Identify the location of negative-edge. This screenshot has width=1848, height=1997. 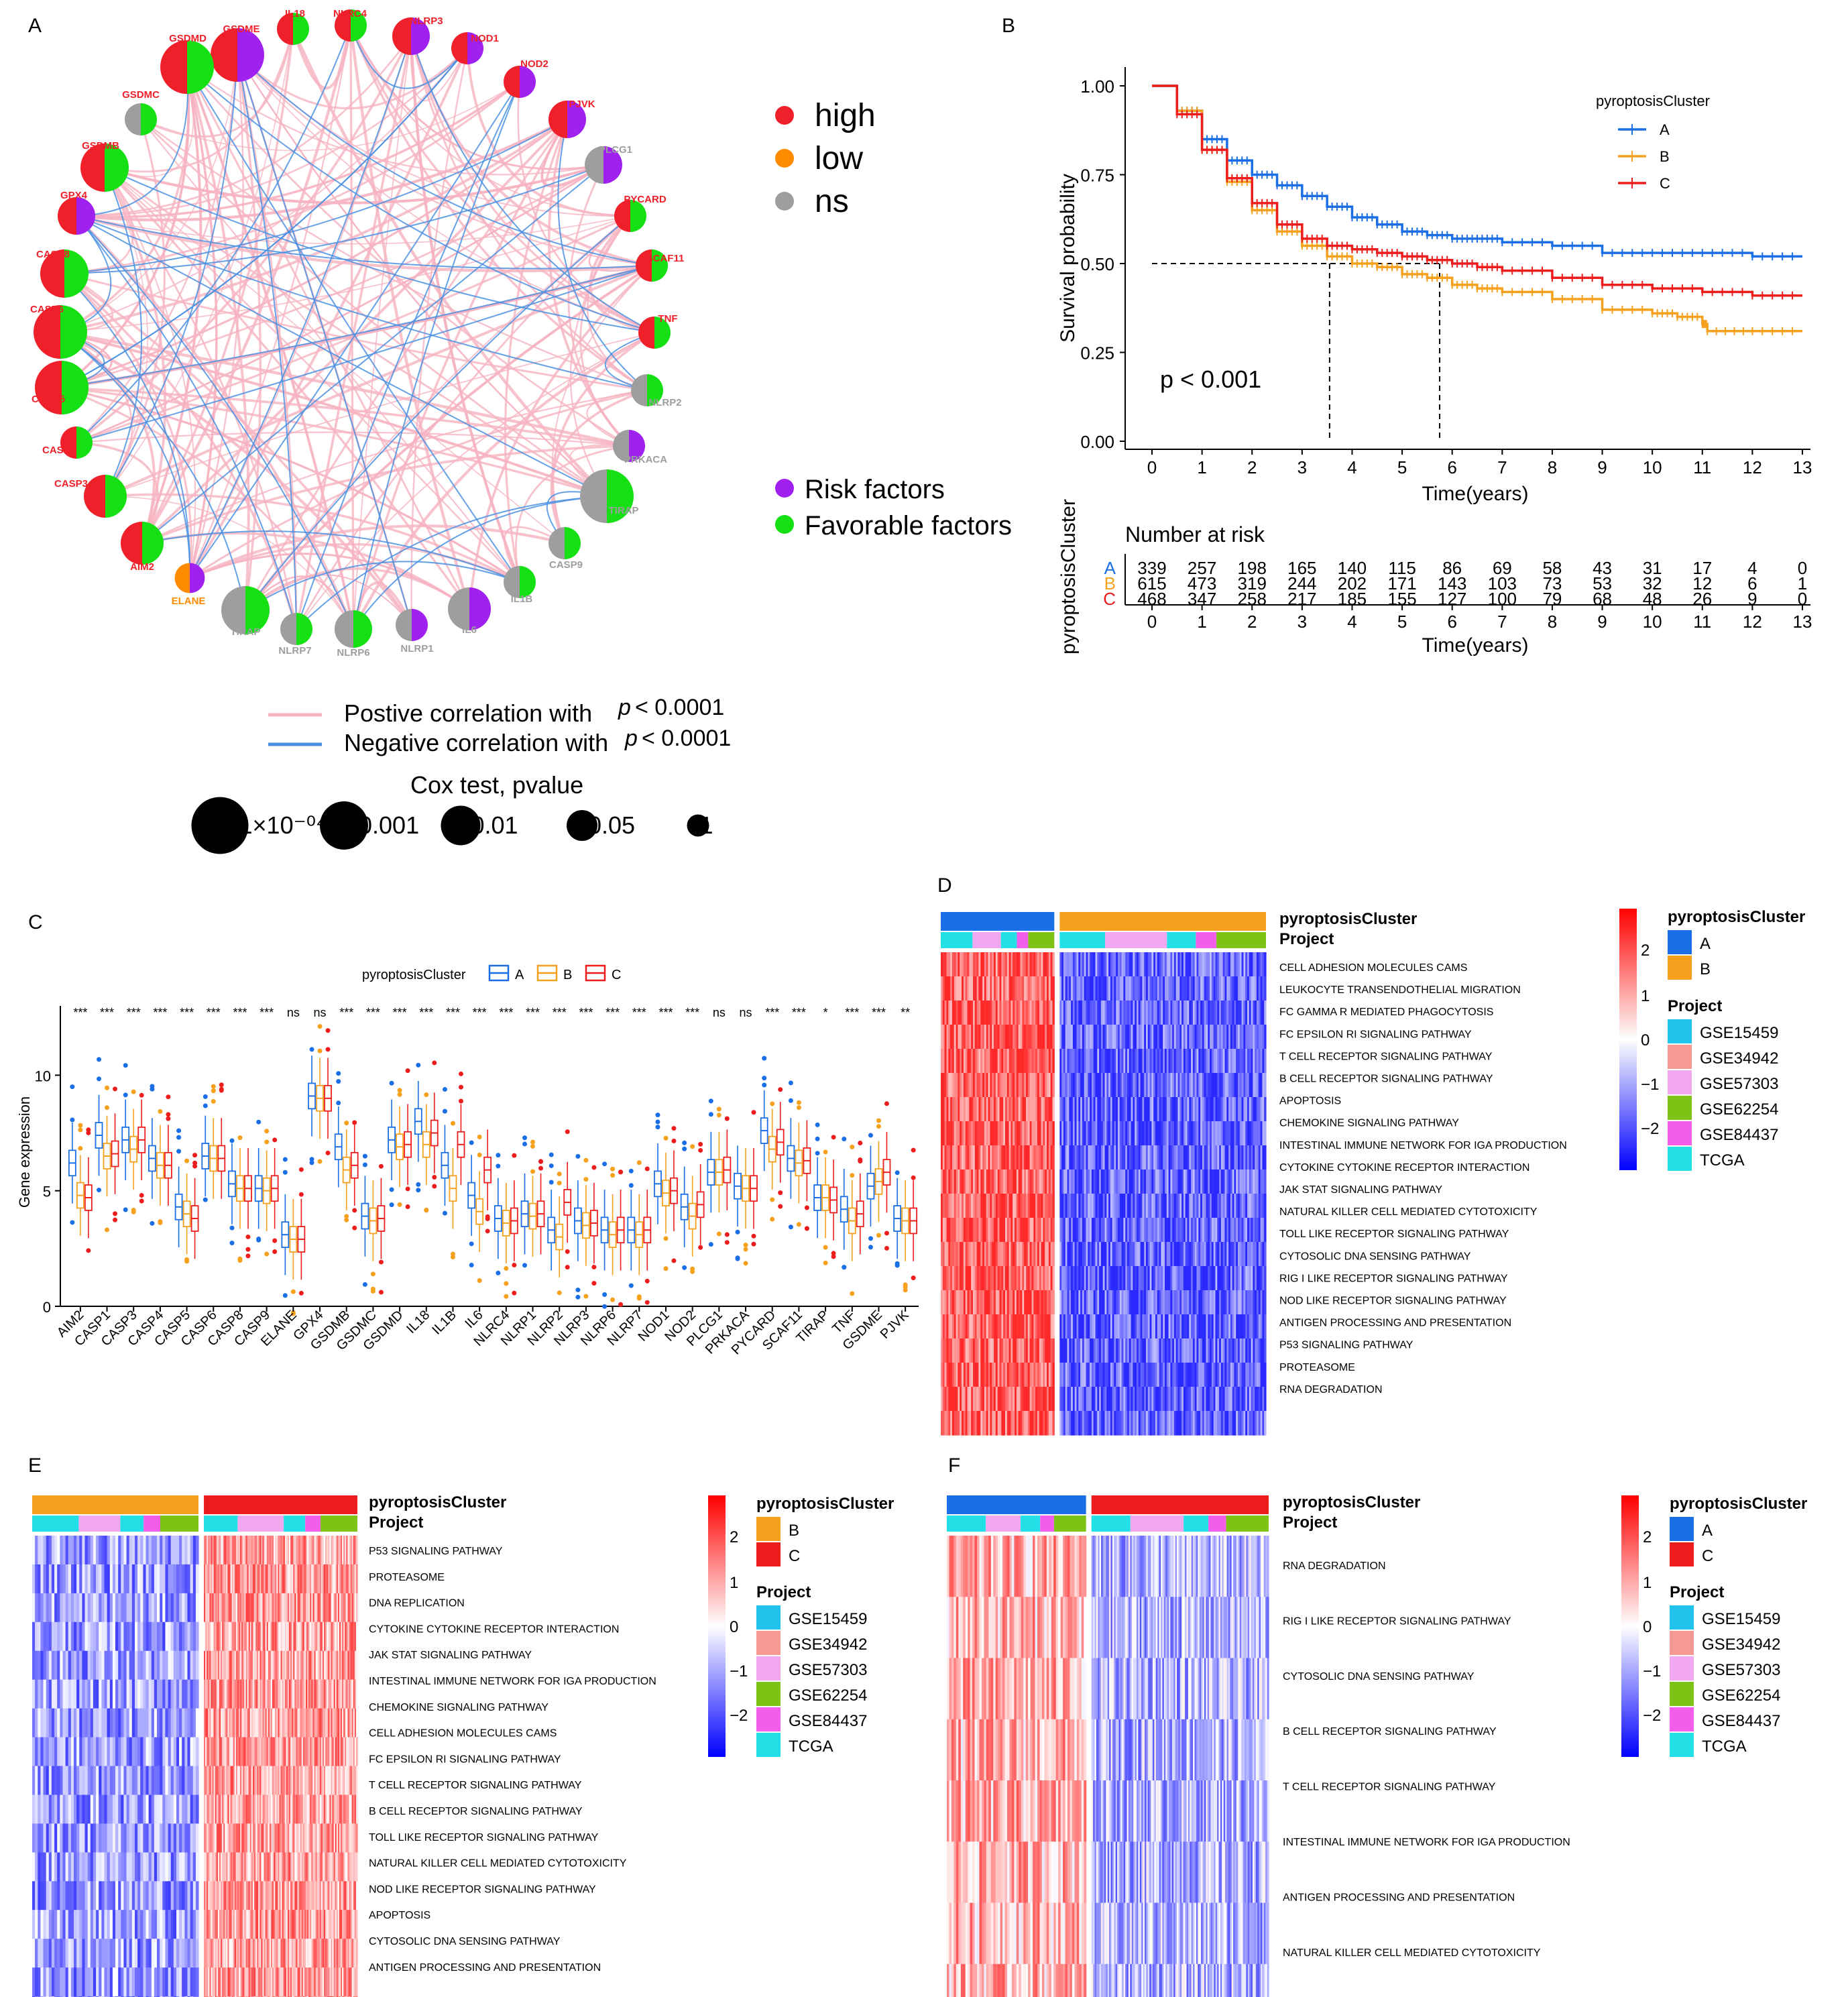
(436, 356).